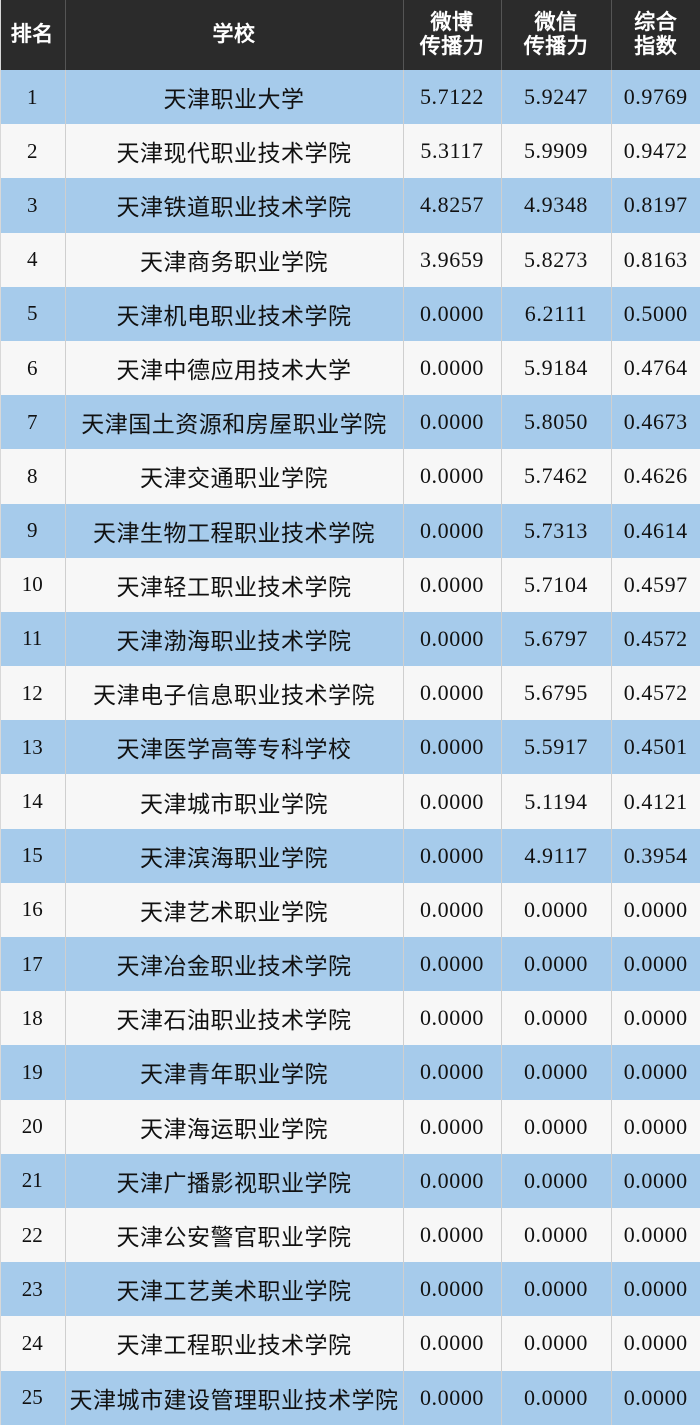  I want to click on cell-school-name: 天津城市建设管理职业技术学院, so click(234, 1397).